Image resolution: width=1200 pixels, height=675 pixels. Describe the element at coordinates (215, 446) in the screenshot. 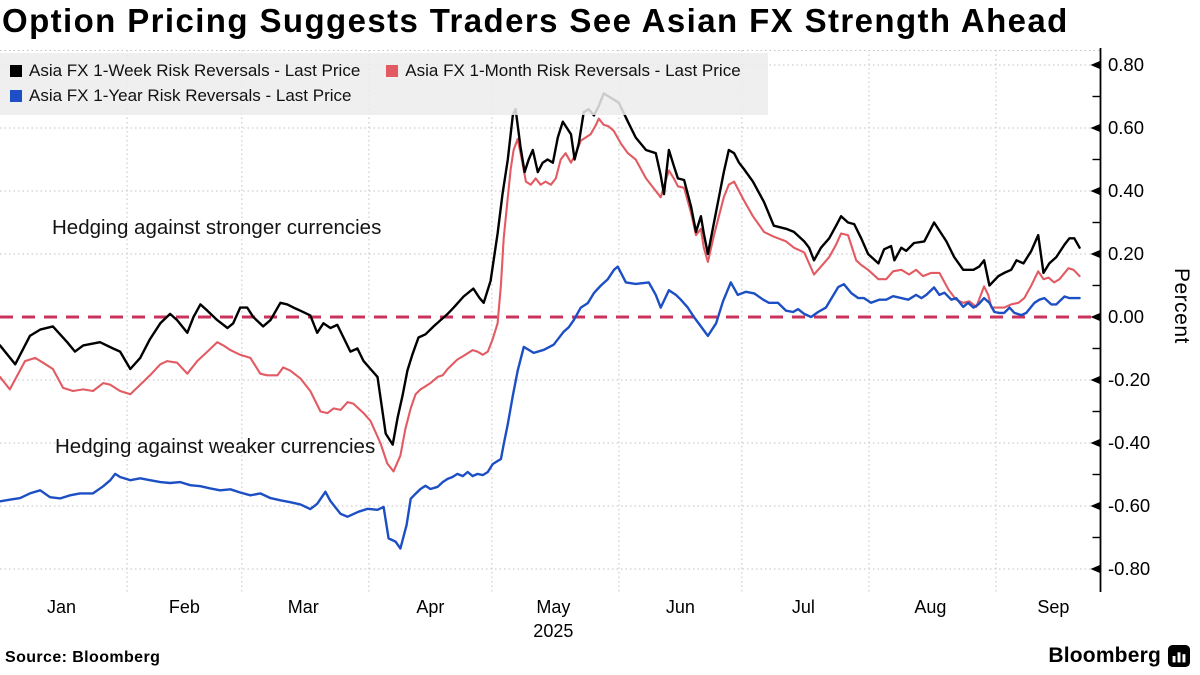

I see `annotation-weaker-currencies: Hedging against weaker currencies` at that location.